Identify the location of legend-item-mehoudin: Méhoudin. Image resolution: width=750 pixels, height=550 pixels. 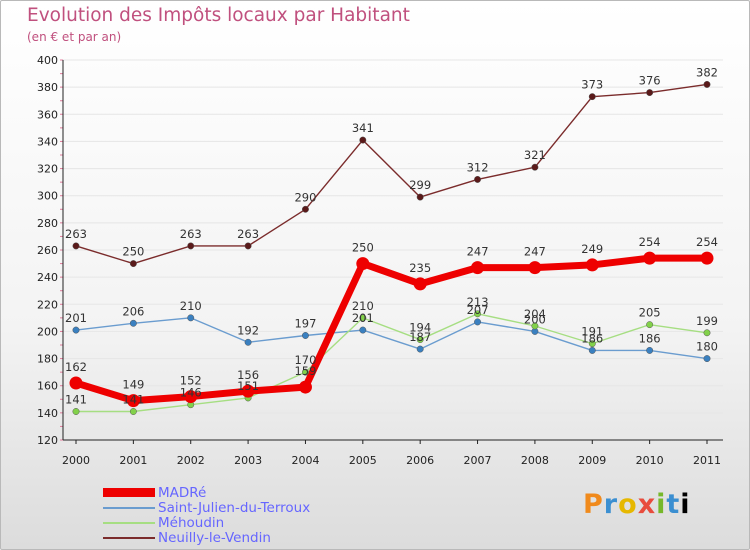
(206, 522).